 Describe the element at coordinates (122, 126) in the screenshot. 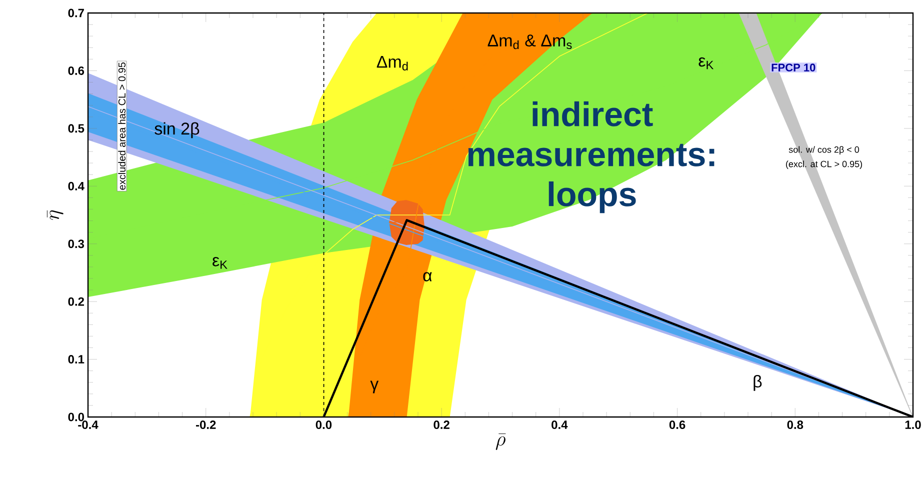

I see `annotation: excluded area has CL > 0.95` at that location.